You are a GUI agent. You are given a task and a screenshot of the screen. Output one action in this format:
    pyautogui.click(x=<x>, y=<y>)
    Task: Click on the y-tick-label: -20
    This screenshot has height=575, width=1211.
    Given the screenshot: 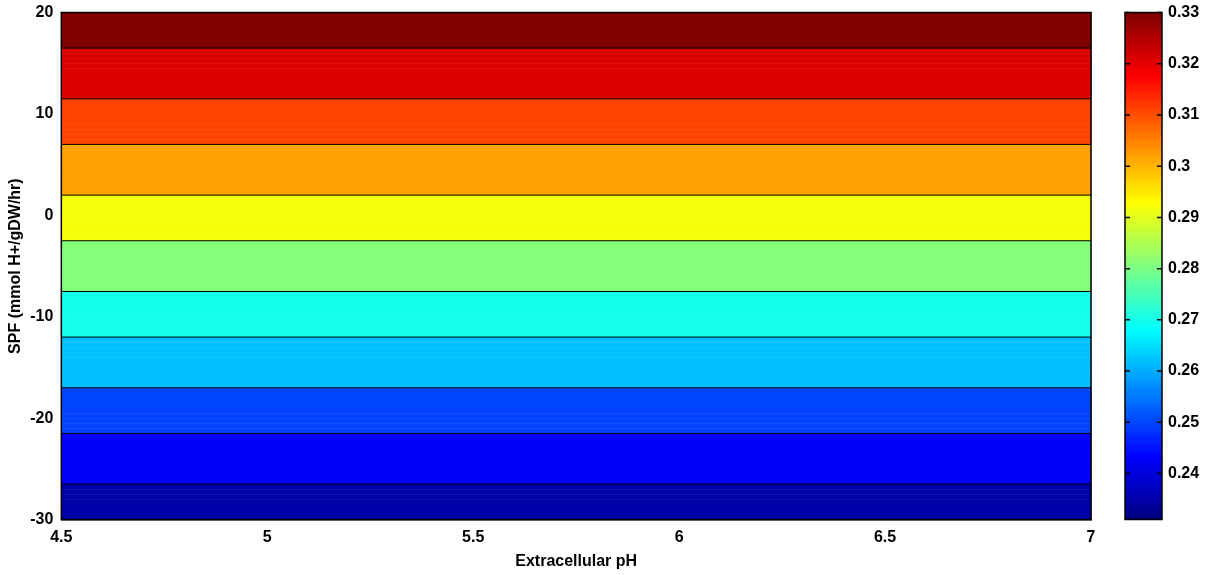 What is the action you would take?
    pyautogui.click(x=42, y=417)
    